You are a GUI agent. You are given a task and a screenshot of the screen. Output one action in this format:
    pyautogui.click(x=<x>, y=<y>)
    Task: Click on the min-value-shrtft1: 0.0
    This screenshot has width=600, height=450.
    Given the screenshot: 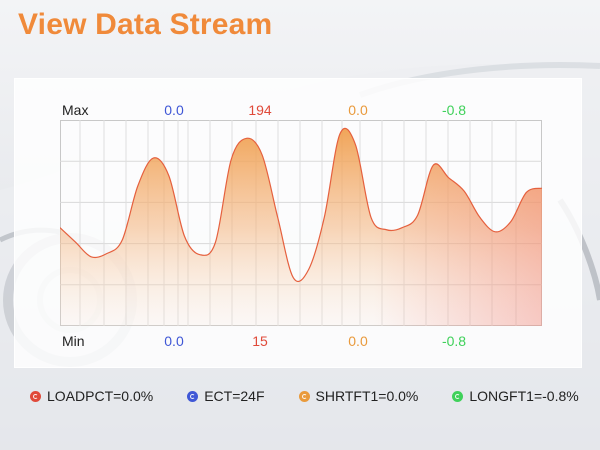 What is the action you would take?
    pyautogui.click(x=358, y=341)
    